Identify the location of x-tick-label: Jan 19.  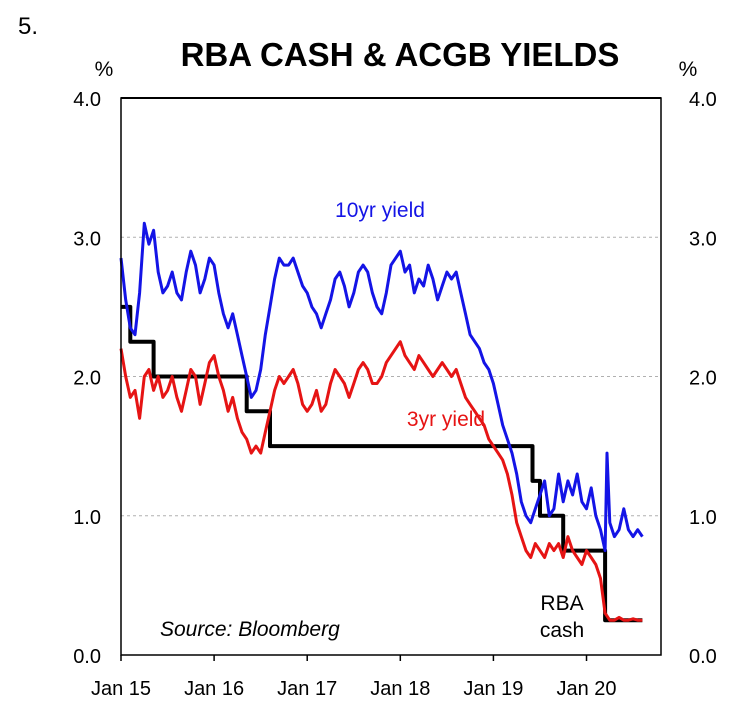
(493, 689).